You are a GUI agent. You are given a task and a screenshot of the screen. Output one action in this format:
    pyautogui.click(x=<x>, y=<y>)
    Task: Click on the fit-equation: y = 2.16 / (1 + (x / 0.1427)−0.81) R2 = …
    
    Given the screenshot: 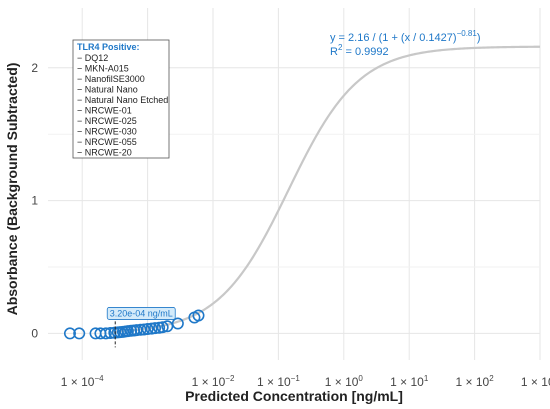 What is the action you would take?
    pyautogui.click(x=405, y=43)
    